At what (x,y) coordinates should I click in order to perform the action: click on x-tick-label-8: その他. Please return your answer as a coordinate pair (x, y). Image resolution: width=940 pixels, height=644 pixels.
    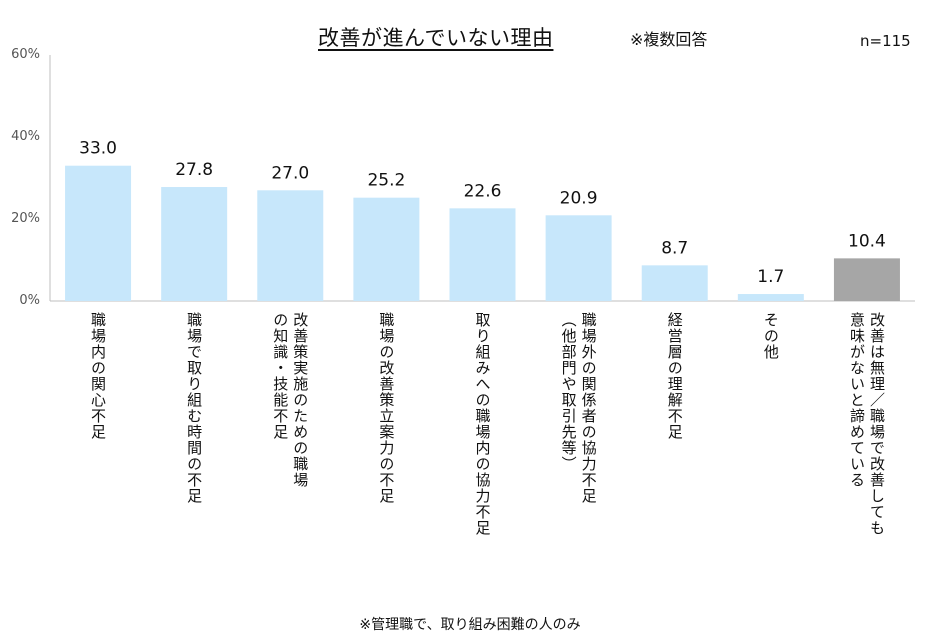
    Looking at the image, I should click on (770, 336).